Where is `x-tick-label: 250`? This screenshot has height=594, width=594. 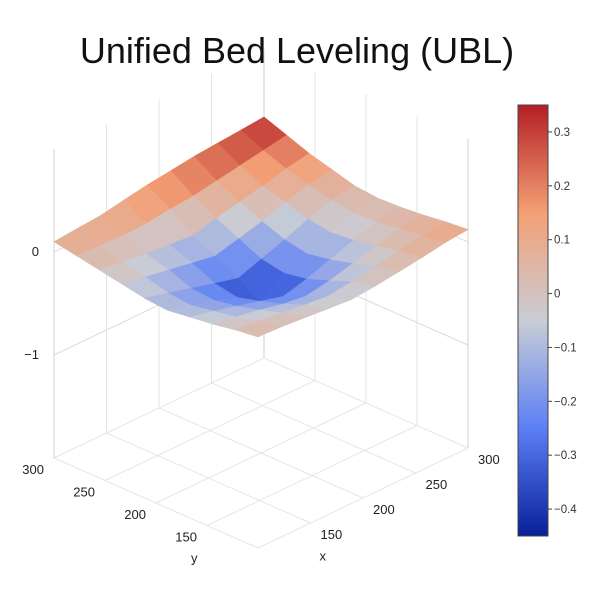
x-tick-label: 250 is located at coordinates (437, 484).